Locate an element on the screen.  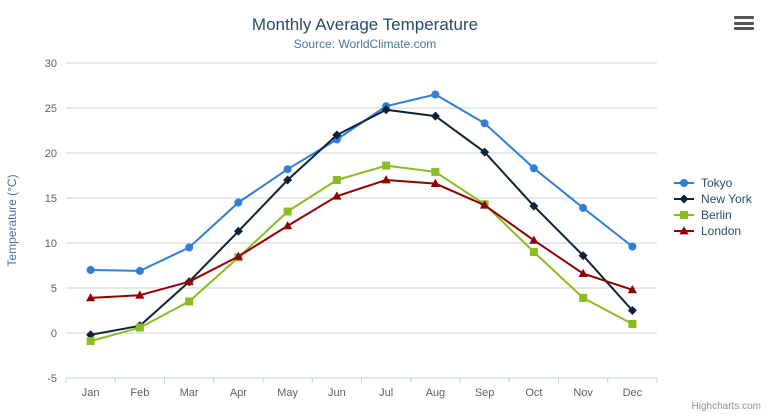
data-point-new-york-dec is located at coordinates (632, 310).